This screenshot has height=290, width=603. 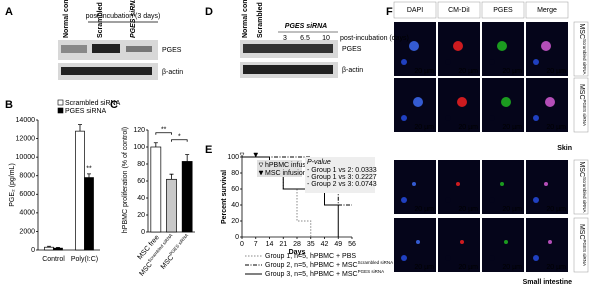 I want to click on y-tick-label: 14000, so click(x=26, y=120).